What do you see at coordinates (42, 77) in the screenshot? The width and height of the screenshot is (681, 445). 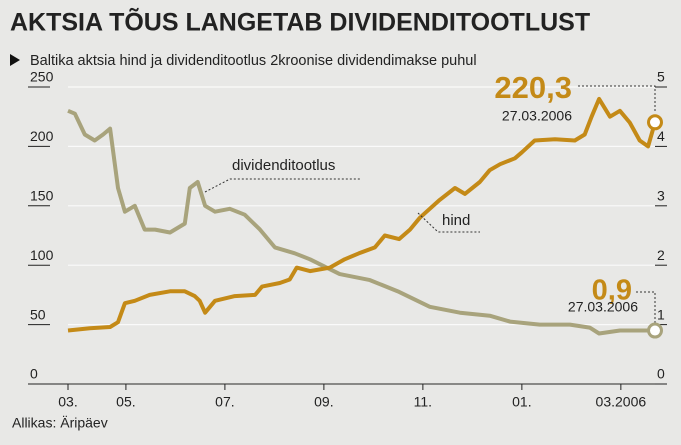 I see `y-tick-label: 250` at bounding box center [42, 77].